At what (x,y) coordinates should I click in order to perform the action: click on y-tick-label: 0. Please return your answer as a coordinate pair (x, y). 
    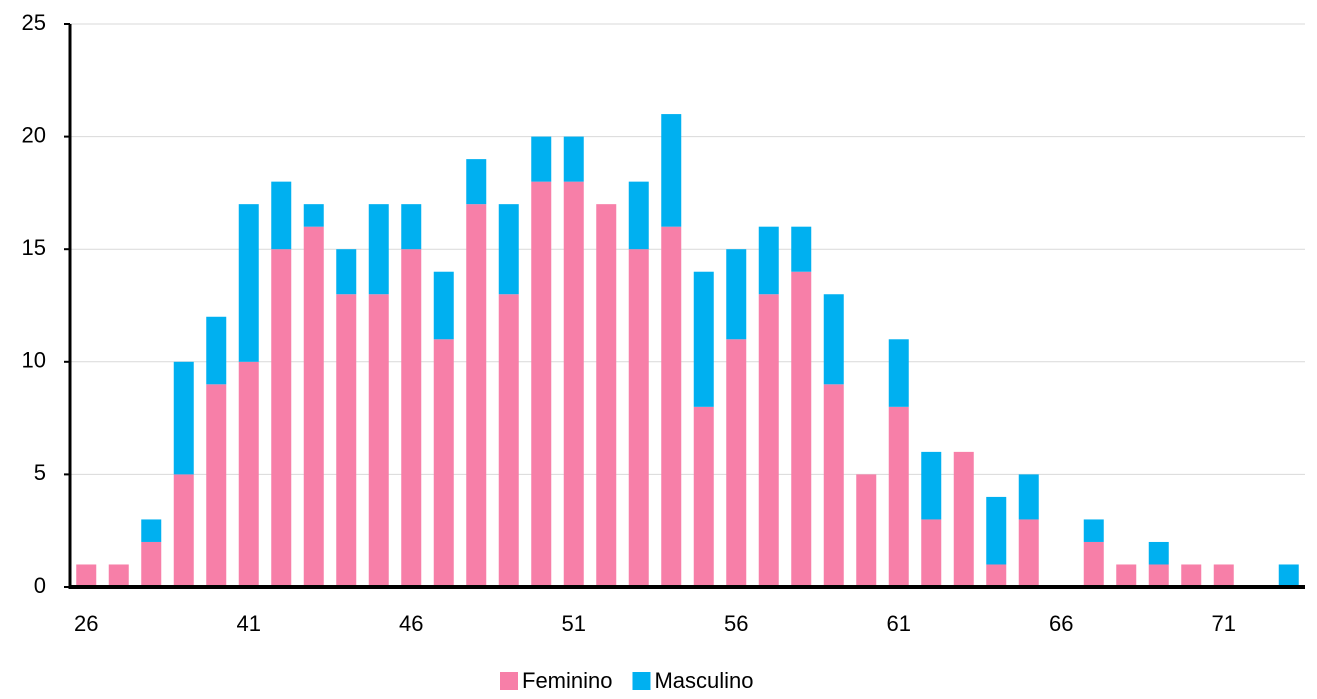
    Looking at the image, I should click on (40, 585).